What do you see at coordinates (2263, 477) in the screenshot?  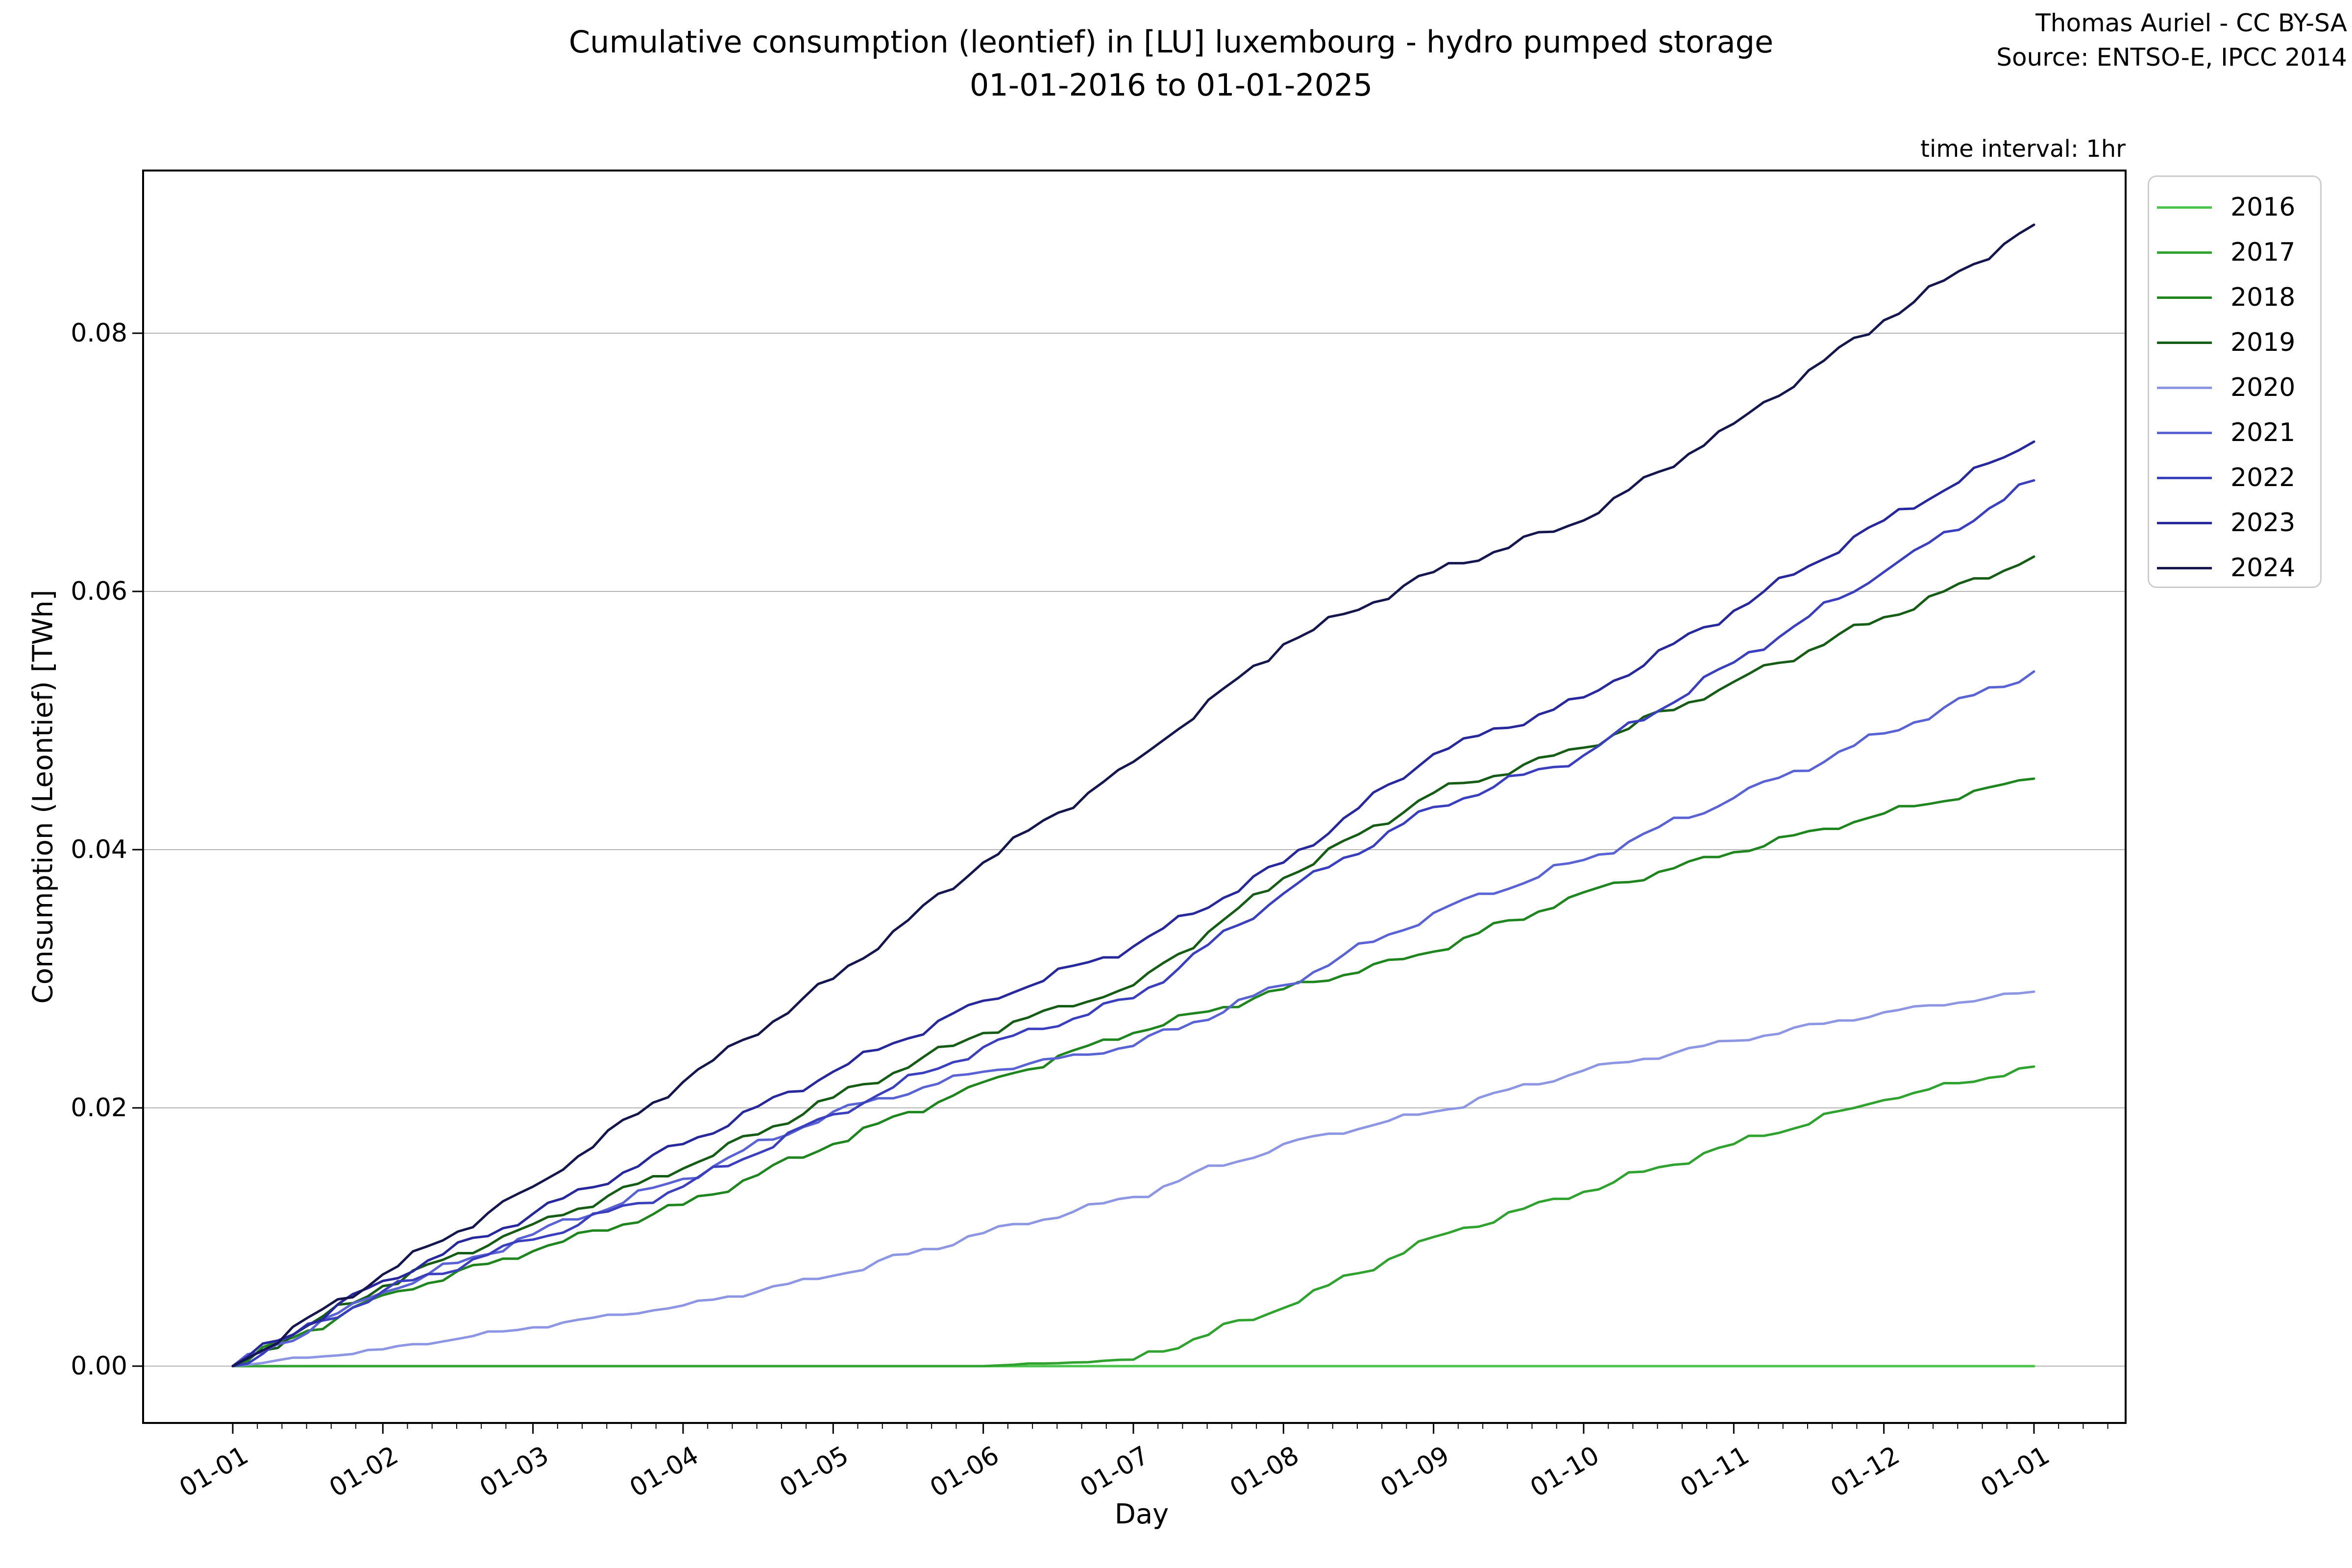 I see `legend-label: 2022` at bounding box center [2263, 477].